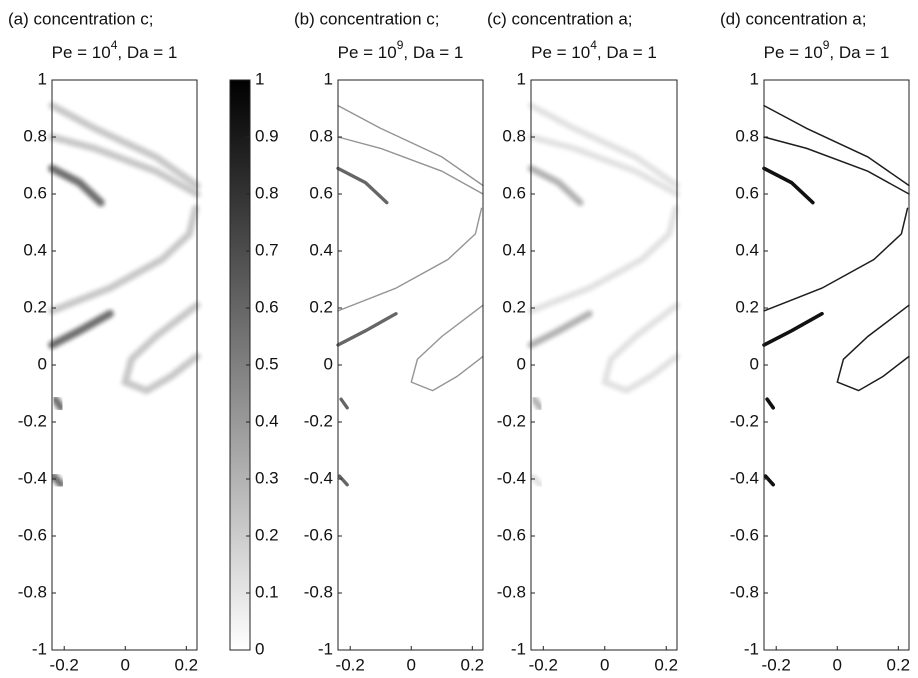 The width and height of the screenshot is (918, 678). I want to click on subtitle-exponent: 4, so click(593, 45).